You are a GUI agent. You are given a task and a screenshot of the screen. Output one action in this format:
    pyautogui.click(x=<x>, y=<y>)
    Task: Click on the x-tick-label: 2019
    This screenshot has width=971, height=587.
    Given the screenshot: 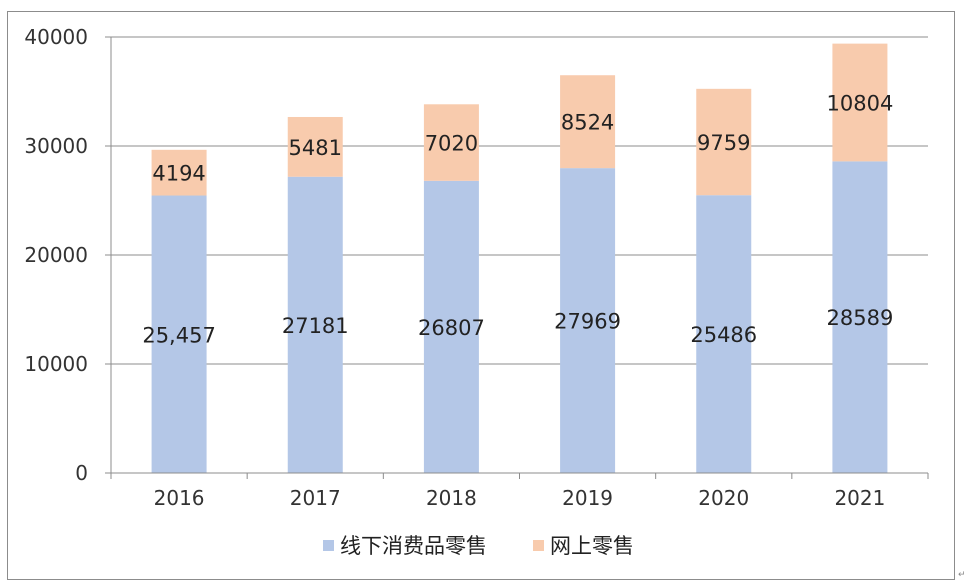 What is the action you would take?
    pyautogui.click(x=587, y=498)
    